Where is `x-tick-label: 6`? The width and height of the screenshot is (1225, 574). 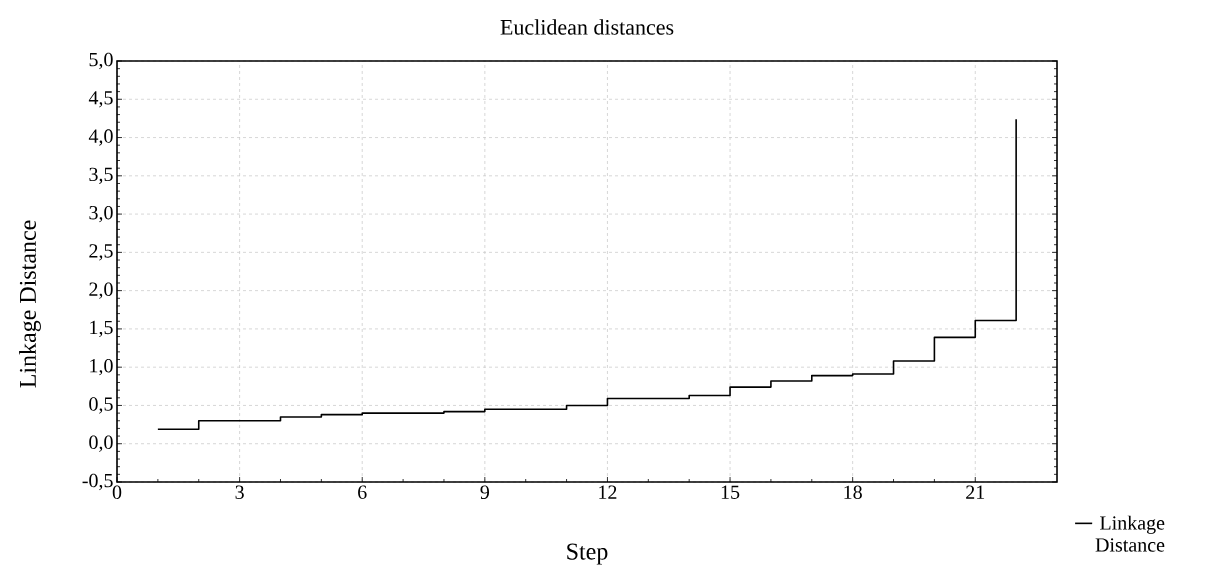
x-tick-label: 6 is located at coordinates (362, 492).